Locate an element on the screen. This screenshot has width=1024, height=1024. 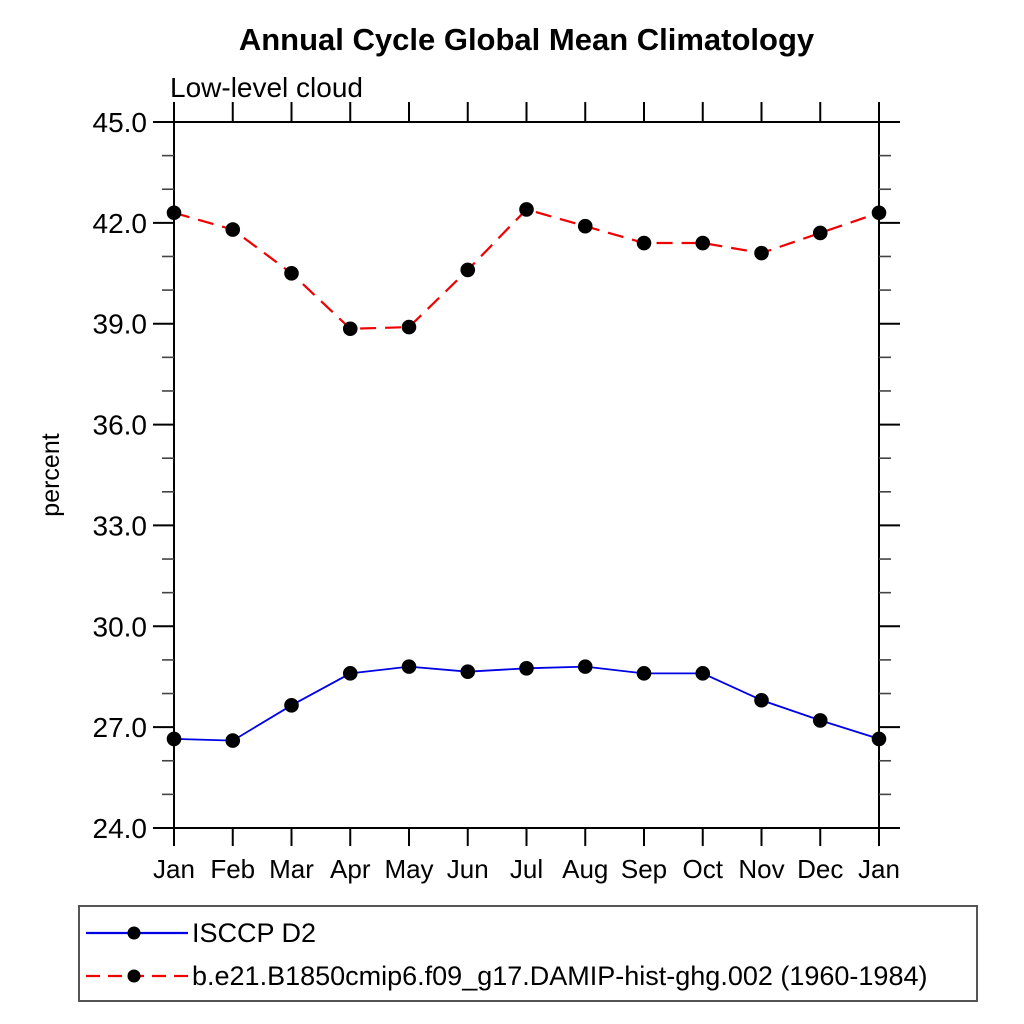
y-tick-label: 30.0 is located at coordinates (120, 626).